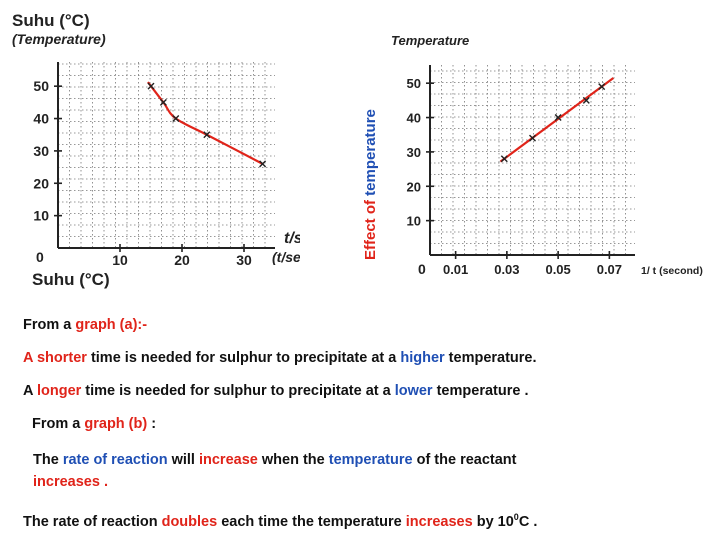 The height and width of the screenshot is (546, 728). Describe the element at coordinates (48, 460) in the screenshot. I see `text-rate-increase-a: The` at that location.